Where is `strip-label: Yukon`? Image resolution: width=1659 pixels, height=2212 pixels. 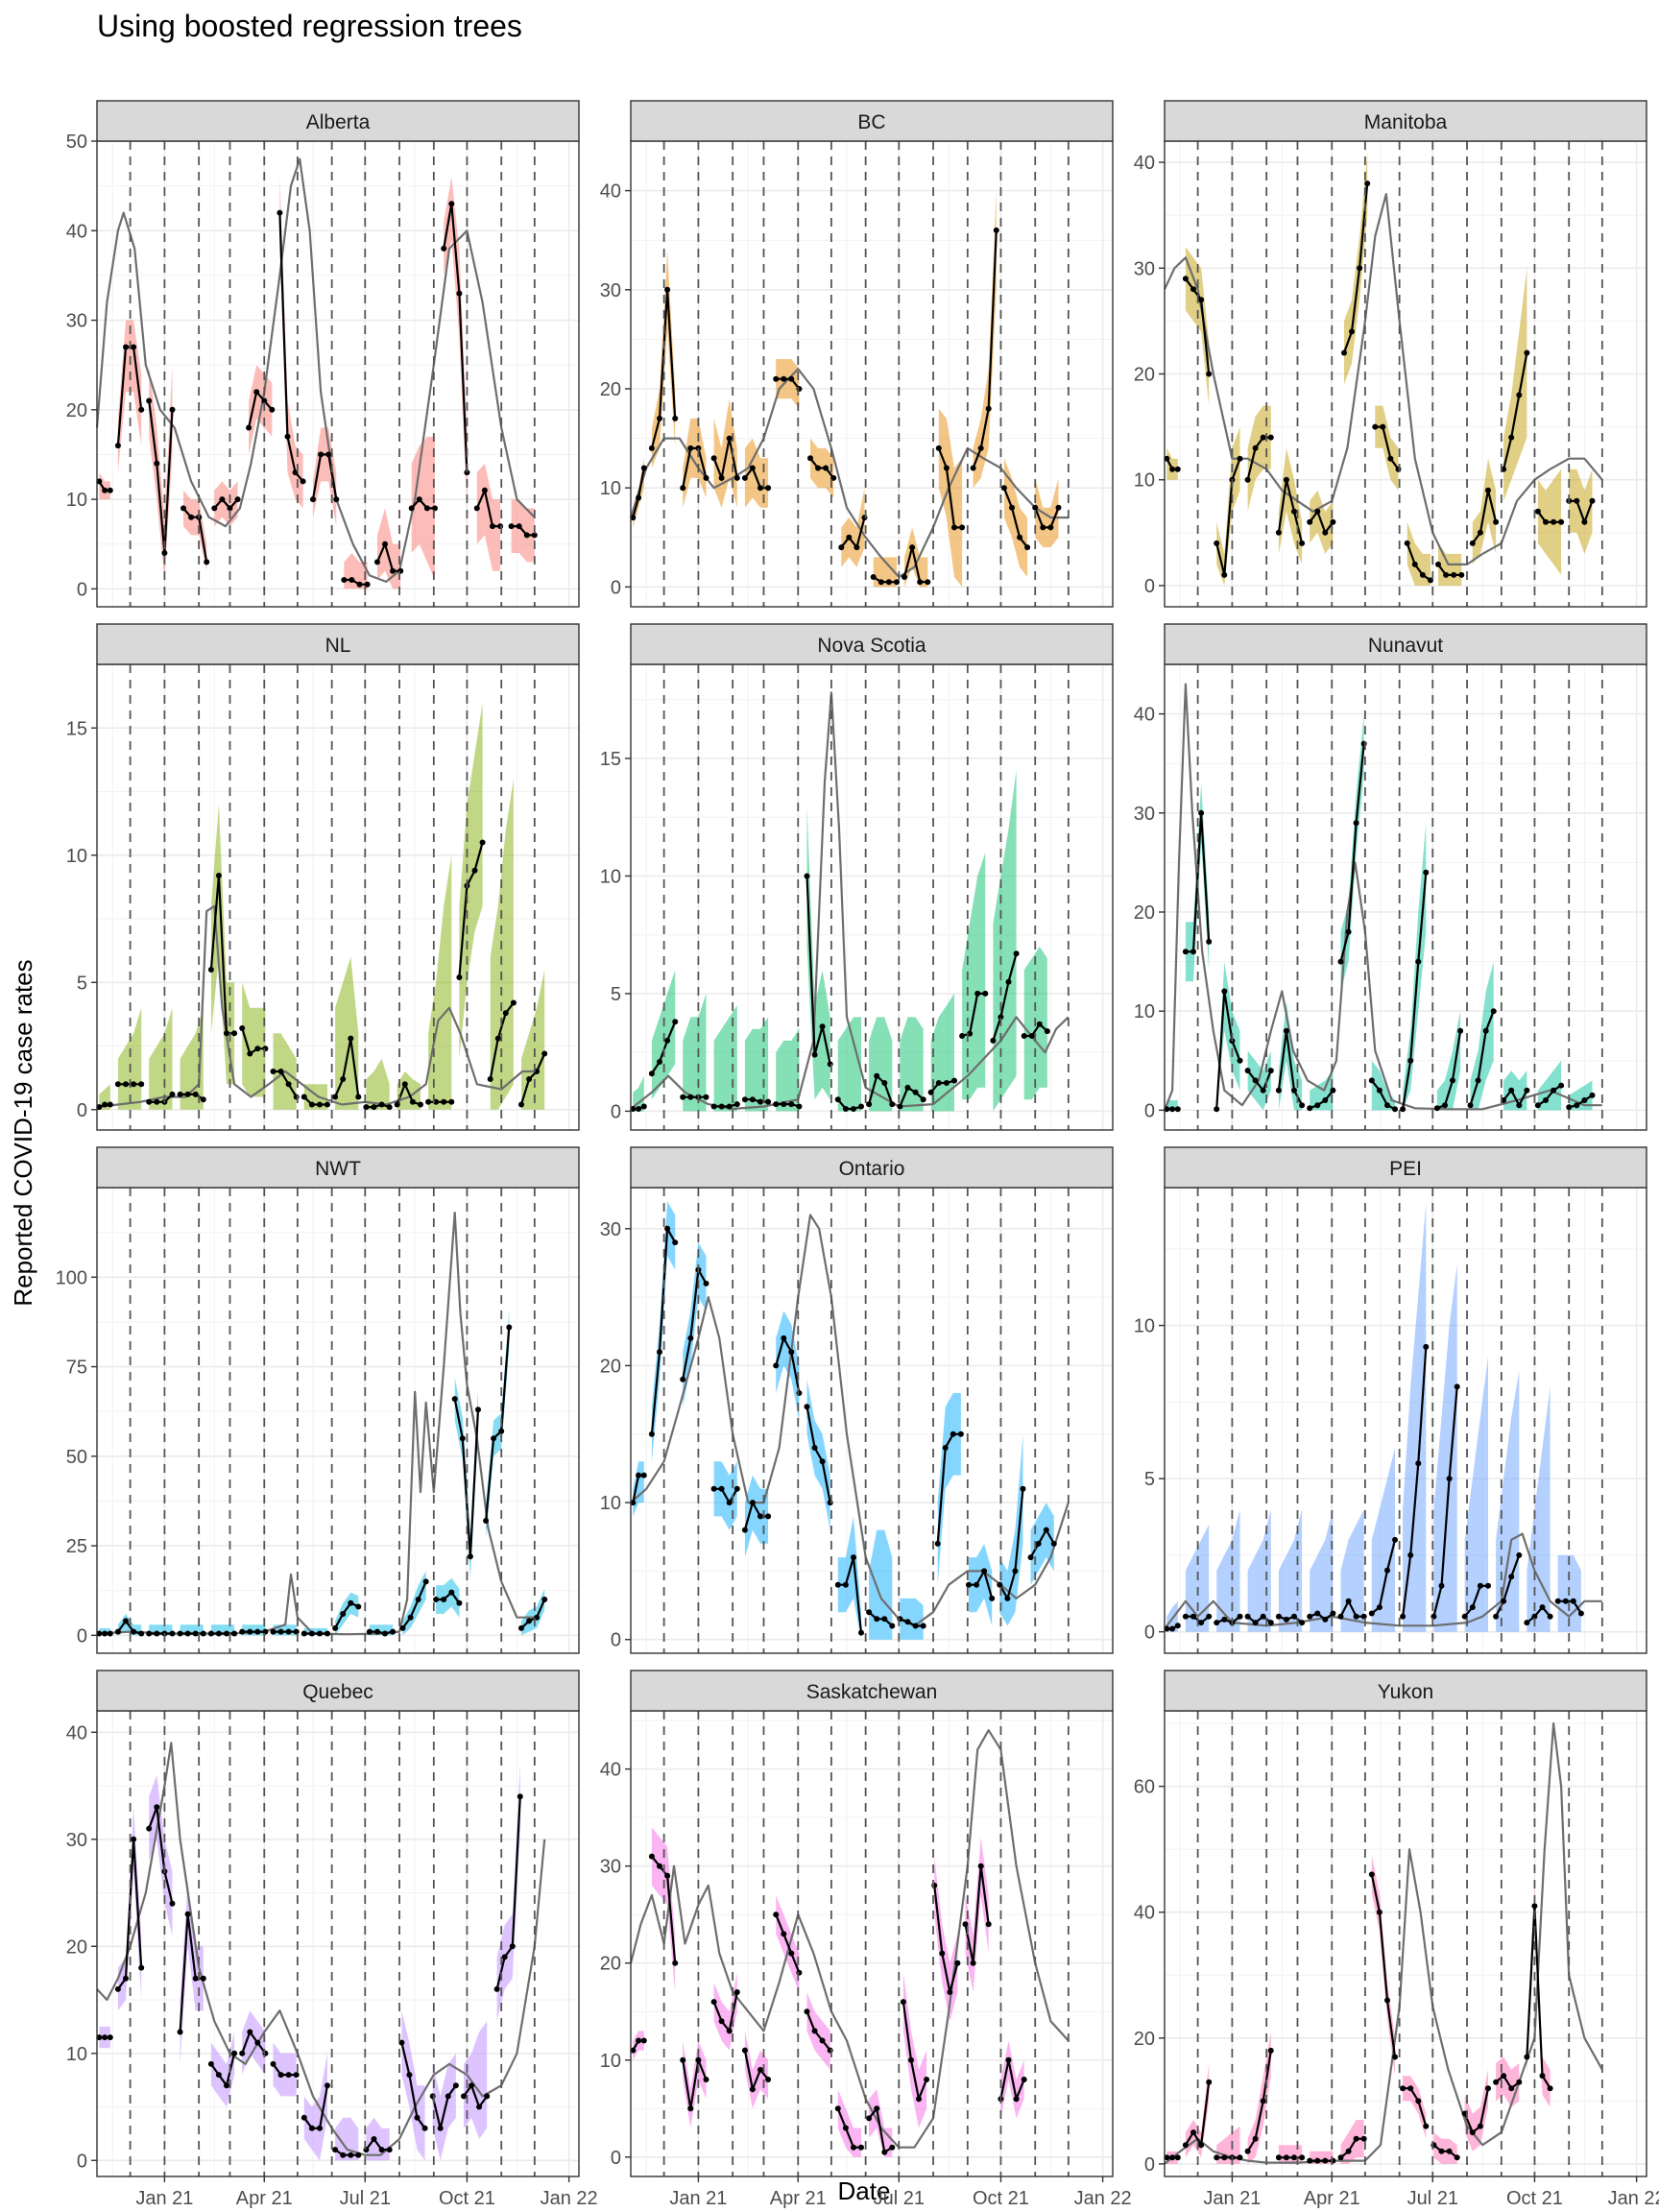
strip-label: Yukon is located at coordinates (1405, 1692).